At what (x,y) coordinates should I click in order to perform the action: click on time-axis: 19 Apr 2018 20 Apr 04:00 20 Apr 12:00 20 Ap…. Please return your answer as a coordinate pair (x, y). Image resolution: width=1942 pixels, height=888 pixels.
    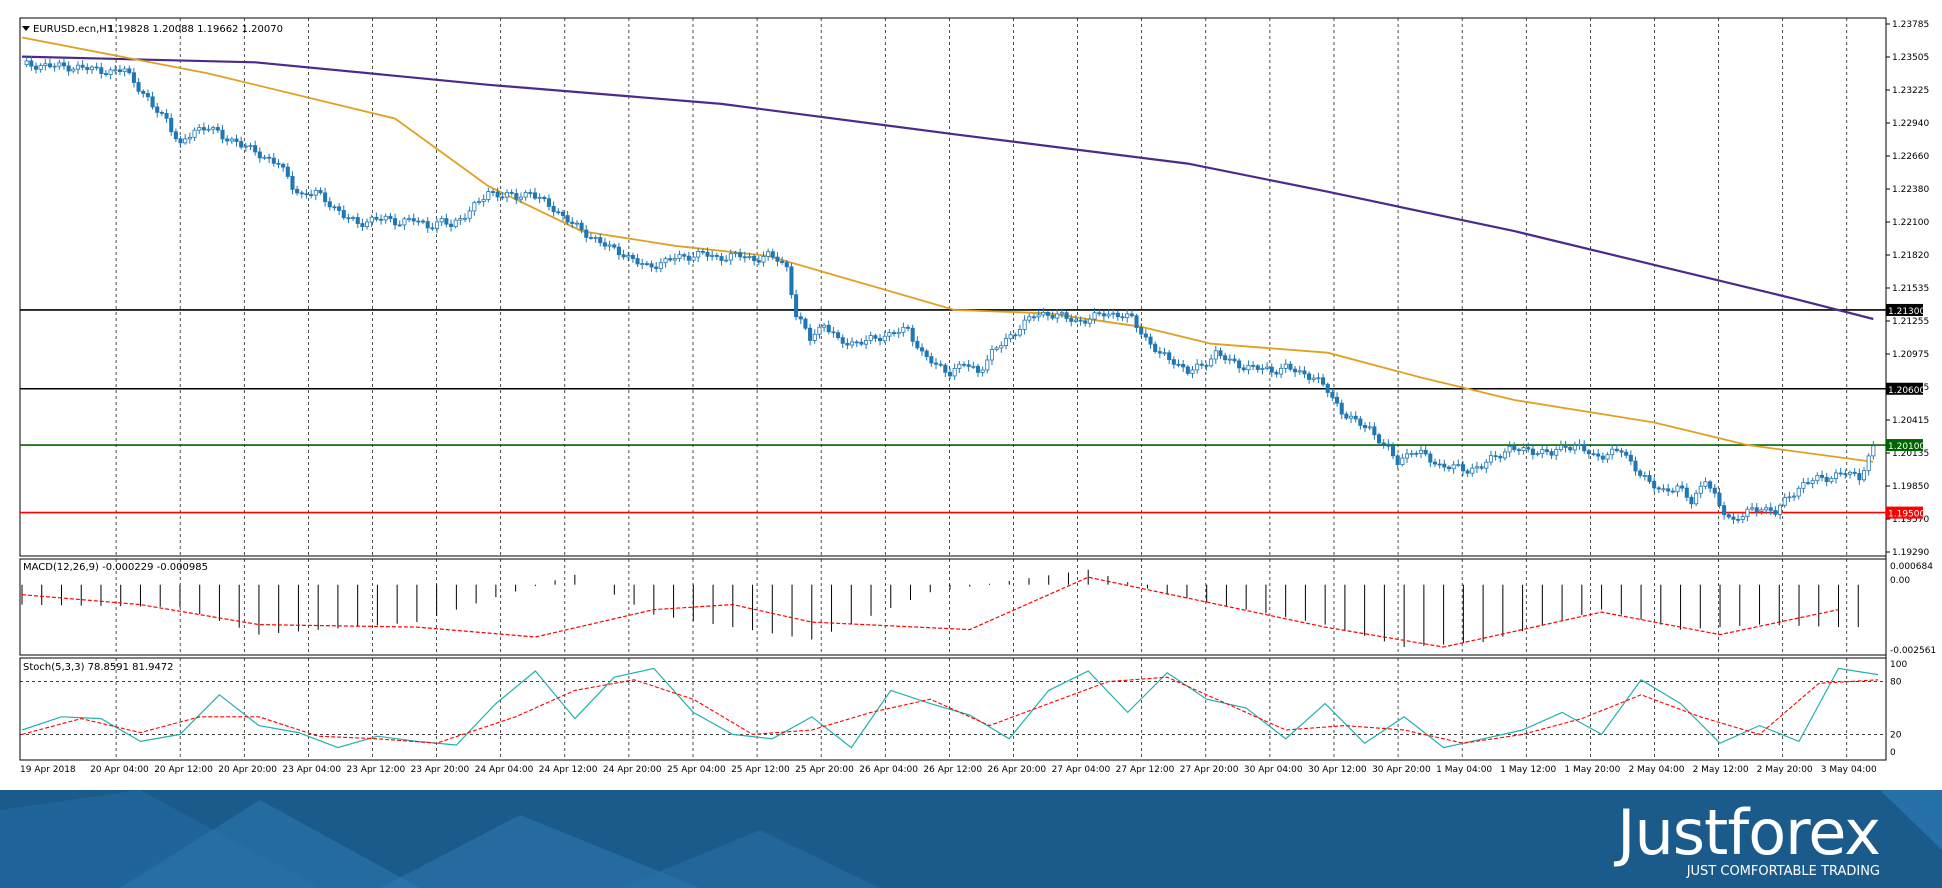
    Looking at the image, I should click on (948, 770).